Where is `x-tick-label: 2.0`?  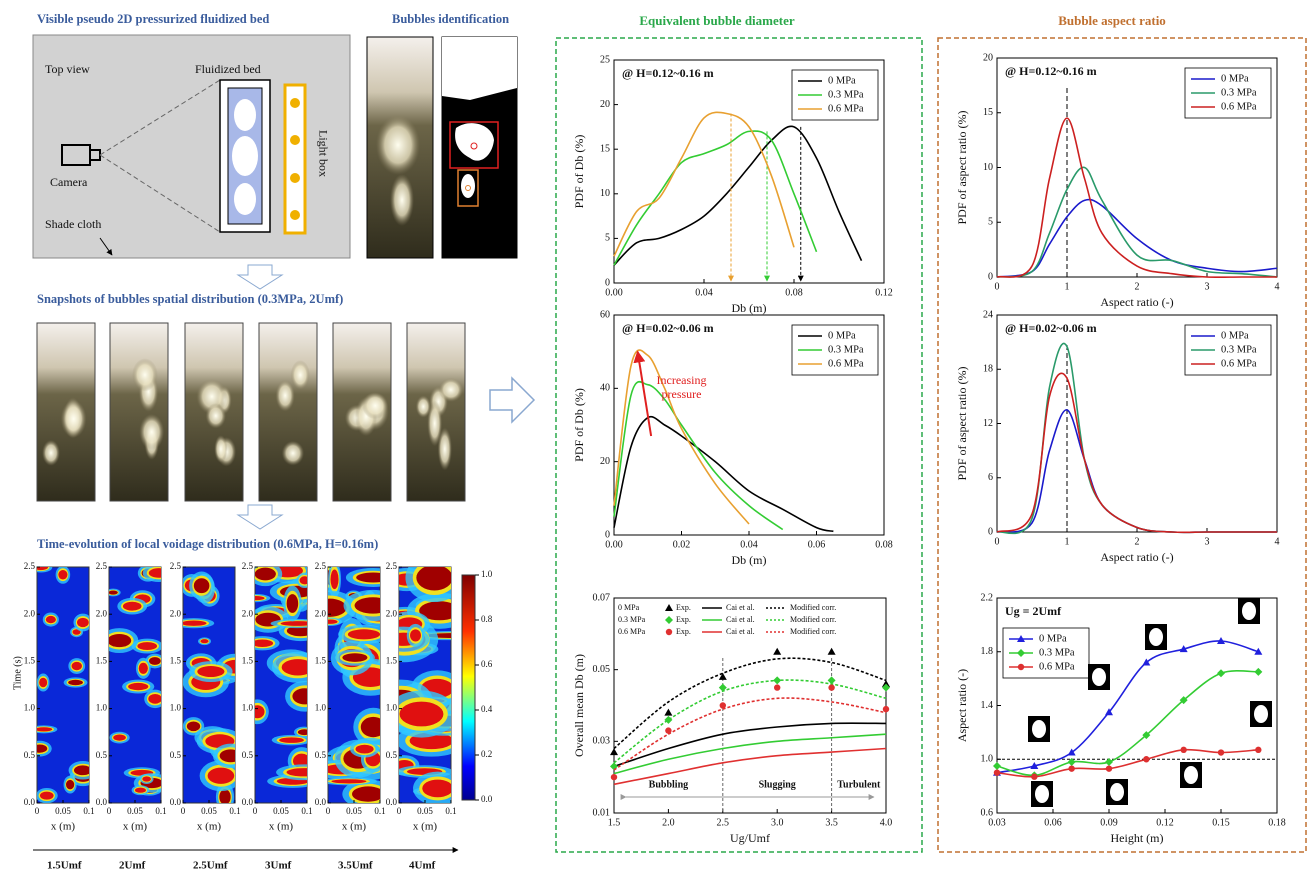 x-tick-label: 2.0 is located at coordinates (668, 822).